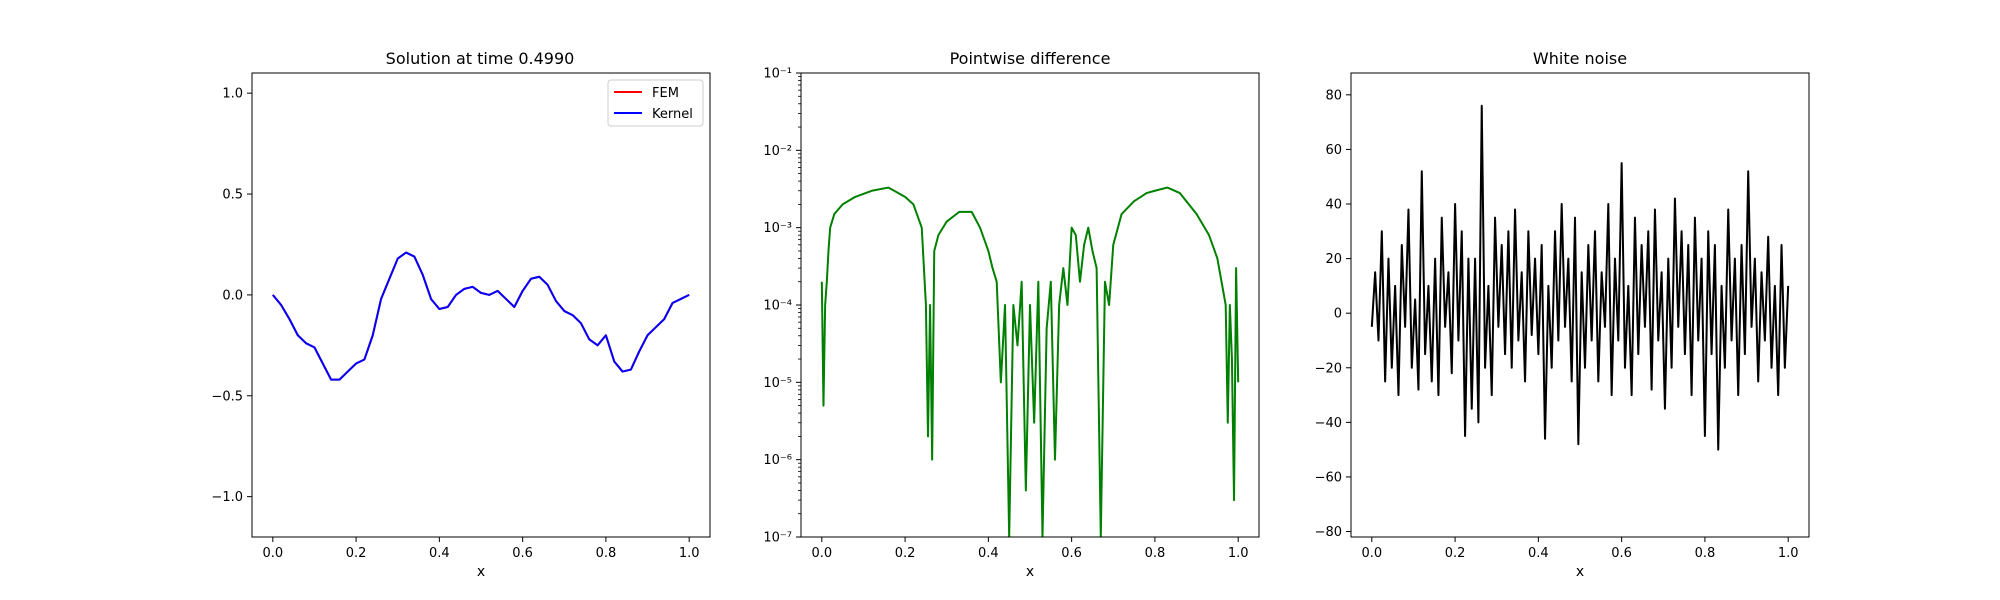  Describe the element at coordinates (777, 151) in the screenshot. I see `y-tick-label: 10⁻²` at that location.